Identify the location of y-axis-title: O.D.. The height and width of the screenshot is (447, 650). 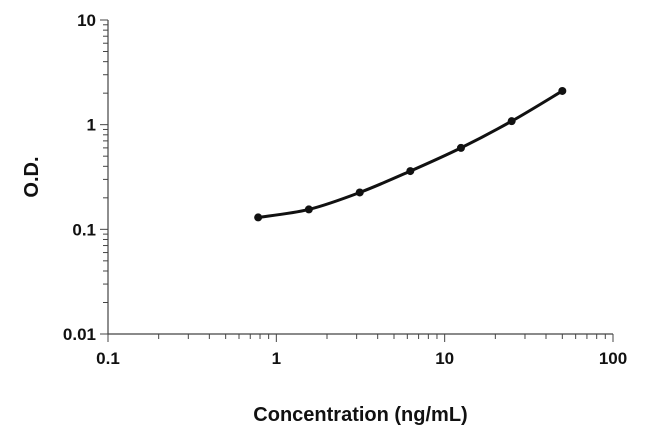
(32, 176).